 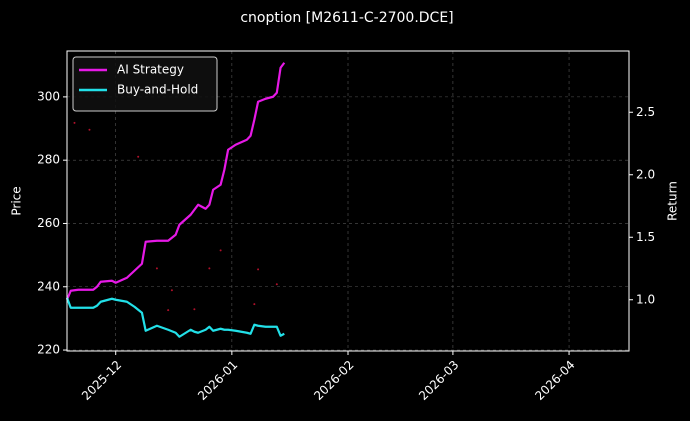 I want to click on legend-box, so click(x=145, y=84).